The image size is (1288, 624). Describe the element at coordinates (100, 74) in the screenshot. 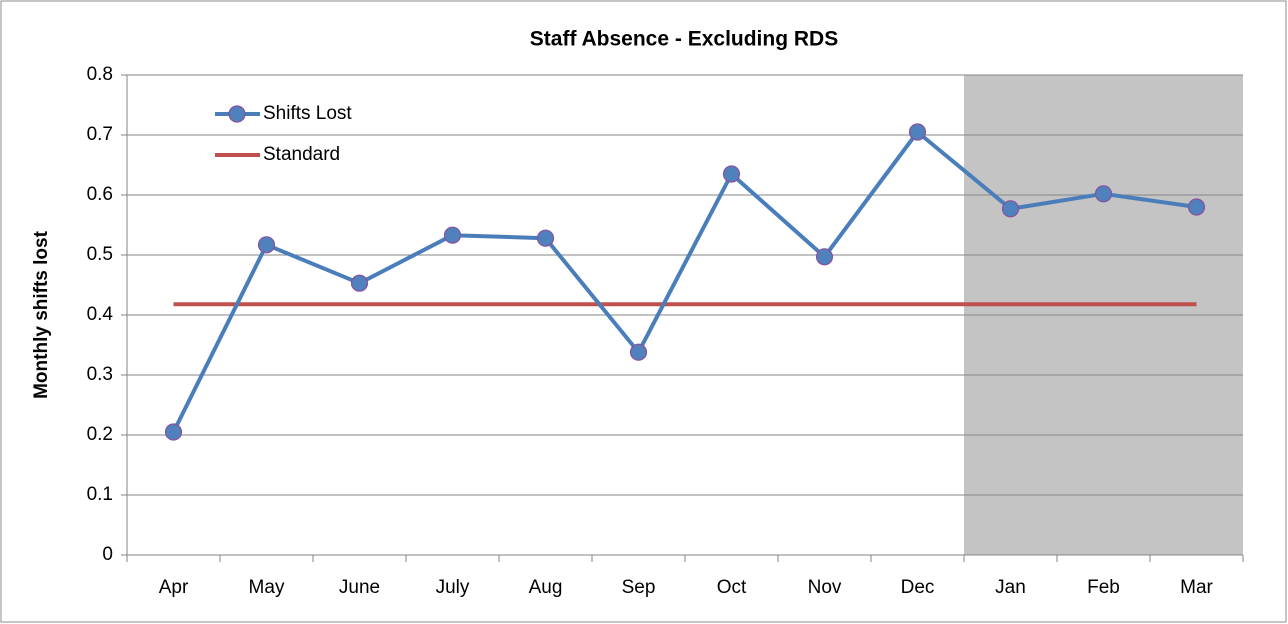

I see `y-tick-label: 0.8` at that location.